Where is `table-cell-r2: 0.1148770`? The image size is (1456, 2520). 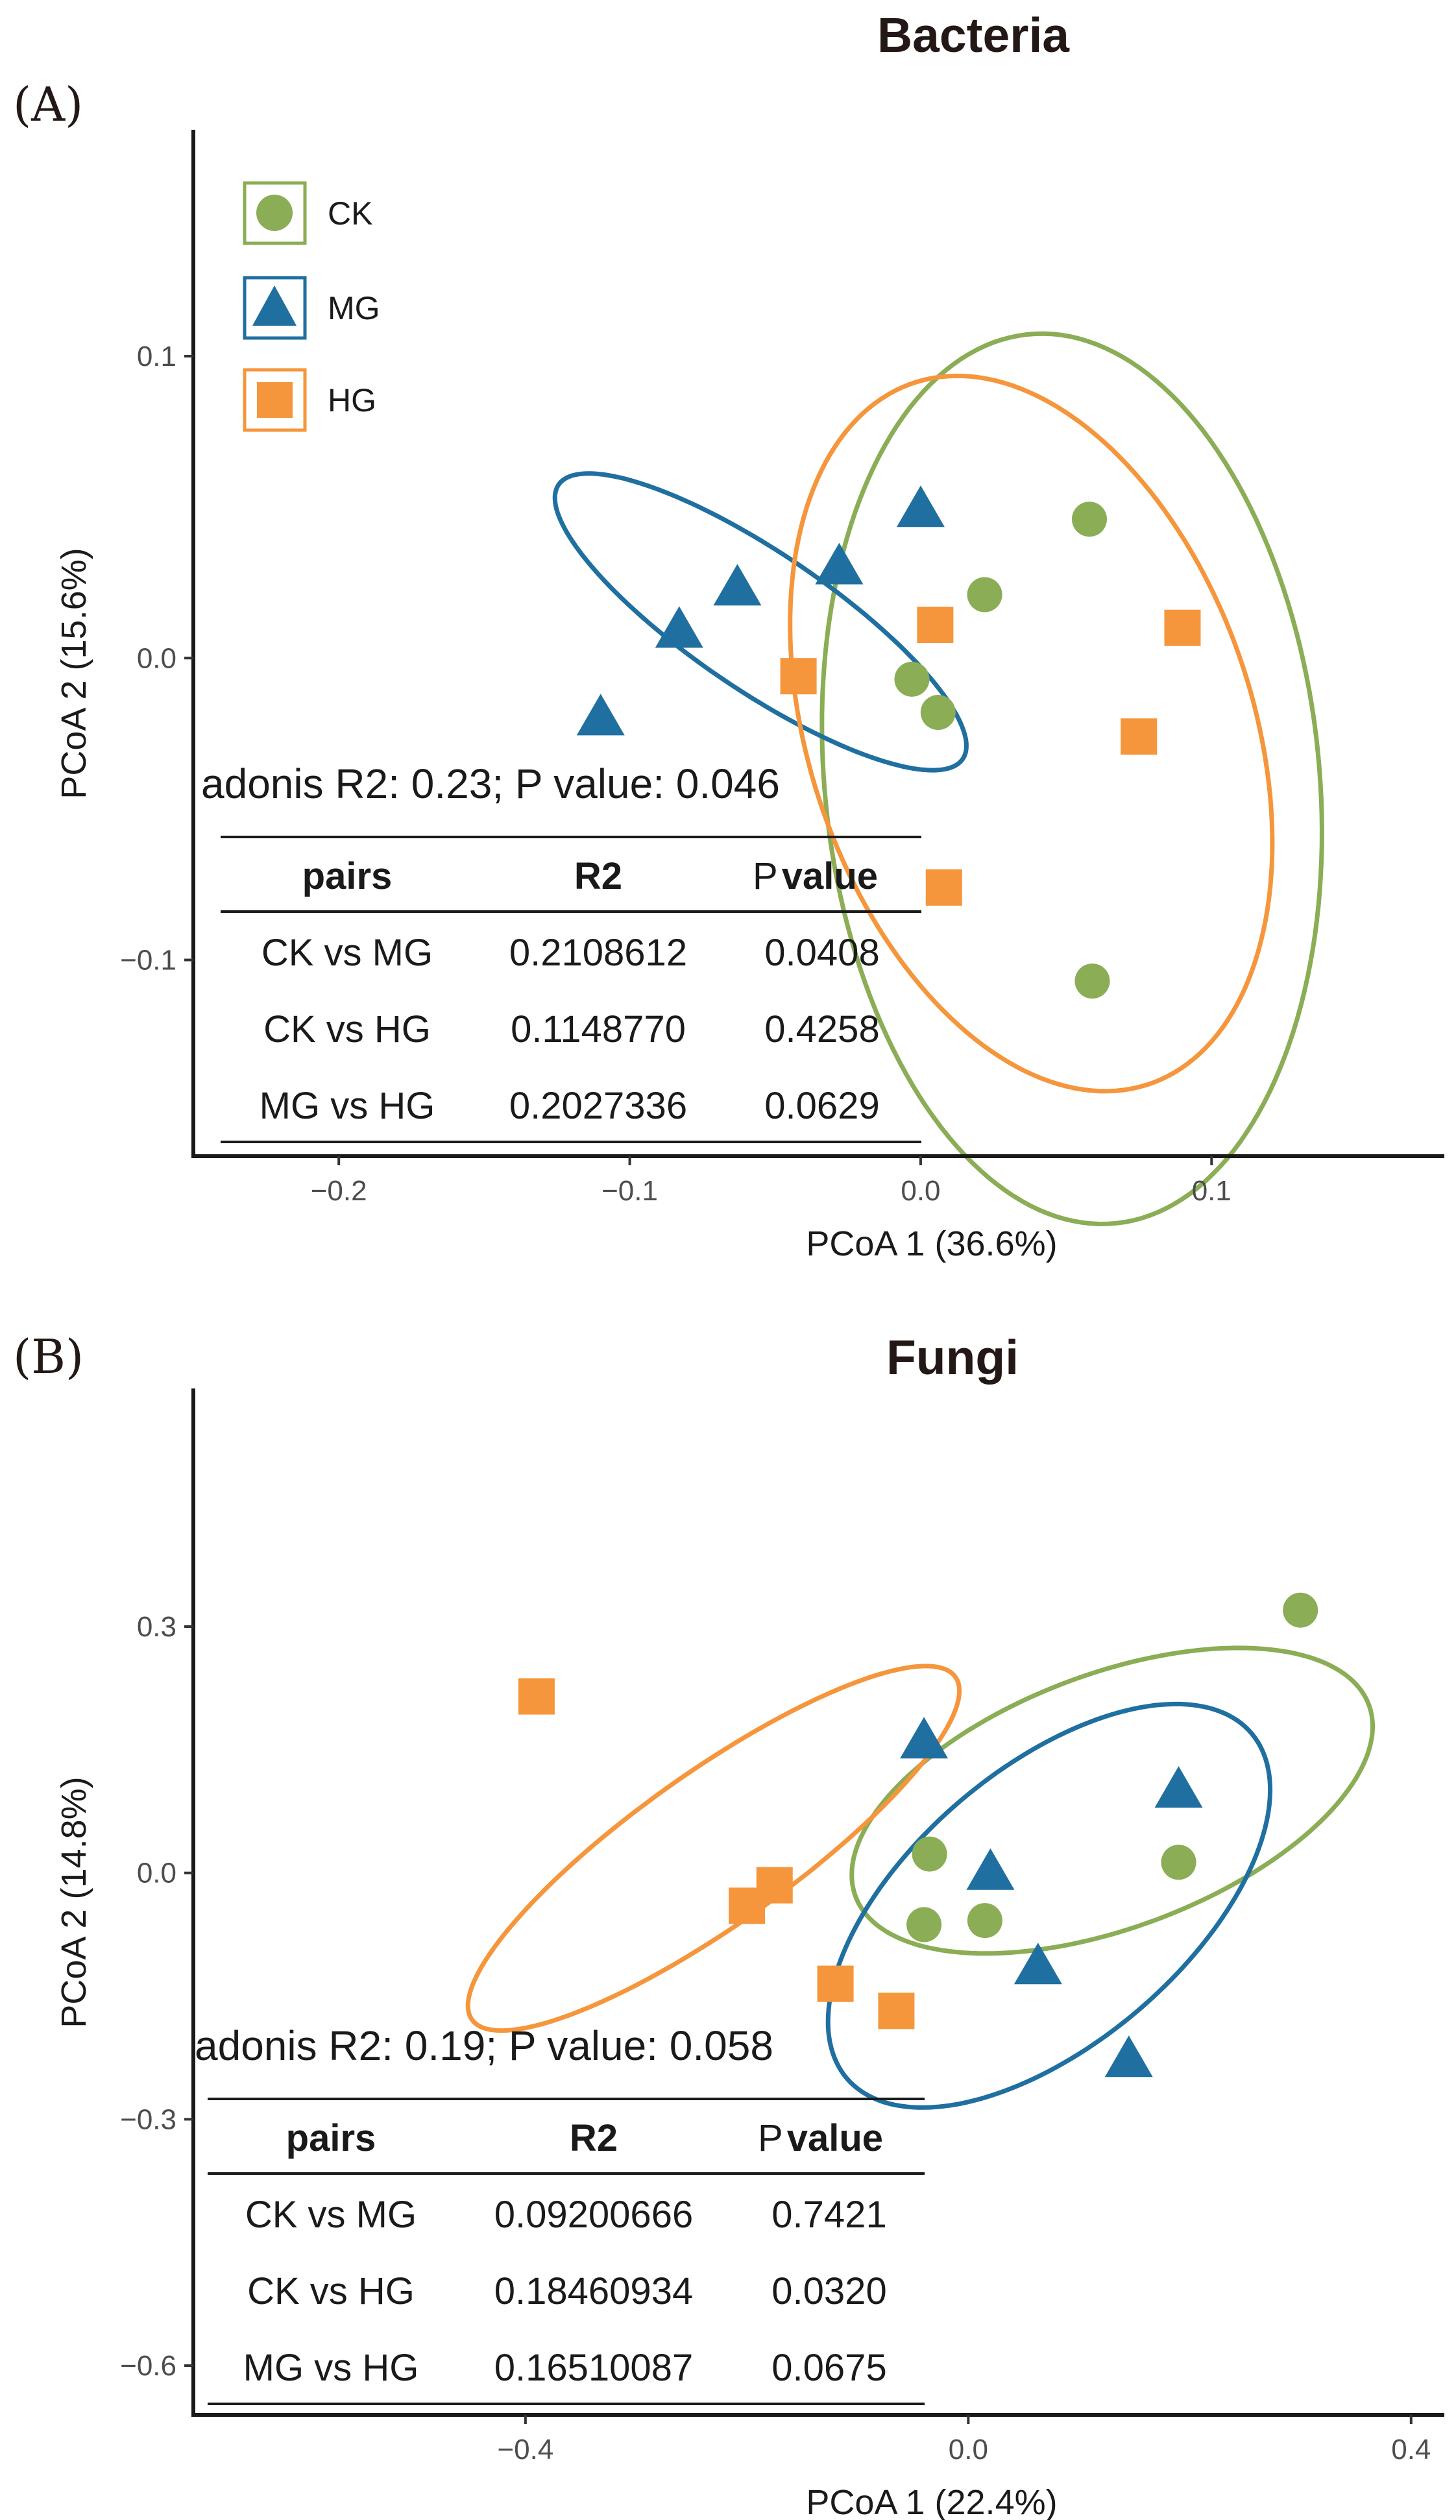
table-cell-r2: 0.1148770 is located at coordinates (598, 1029).